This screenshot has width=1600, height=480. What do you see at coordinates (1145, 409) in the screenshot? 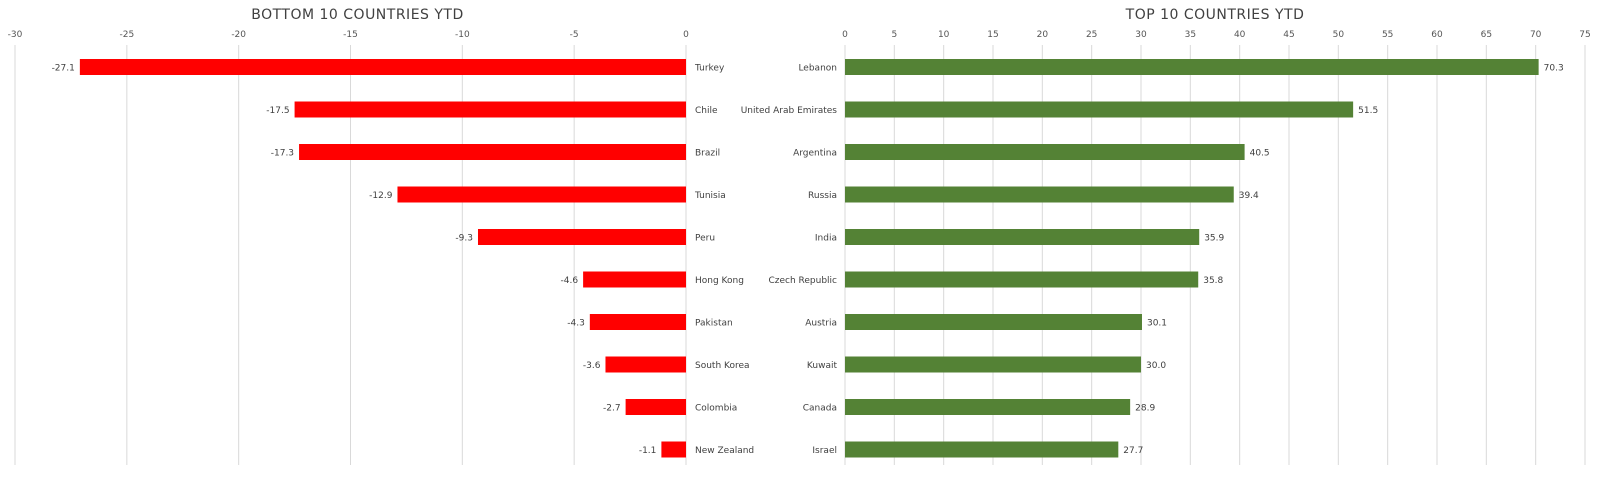
I see `top-data-label: 28.9` at bounding box center [1145, 409].